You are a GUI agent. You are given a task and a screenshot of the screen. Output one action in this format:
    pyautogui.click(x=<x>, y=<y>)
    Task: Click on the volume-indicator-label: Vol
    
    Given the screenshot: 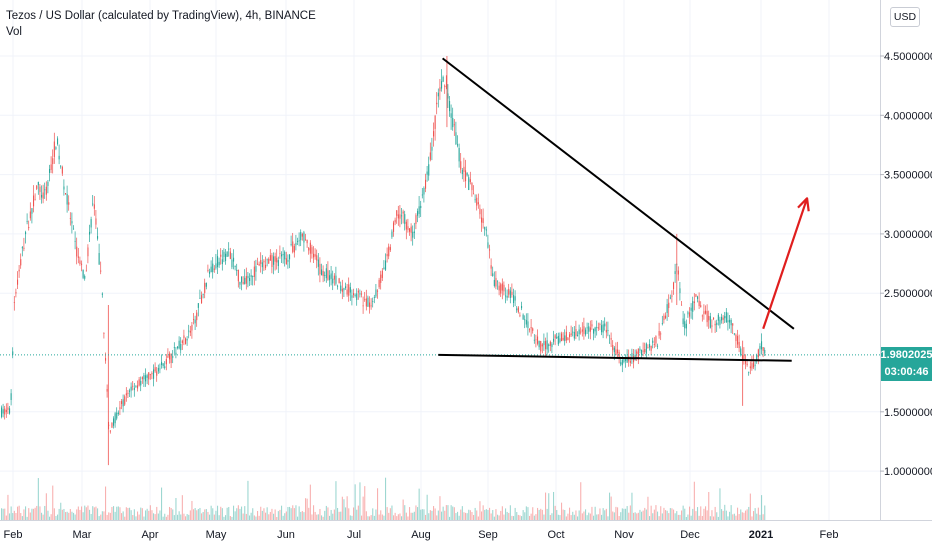 What is the action you would take?
    pyautogui.click(x=14, y=32)
    